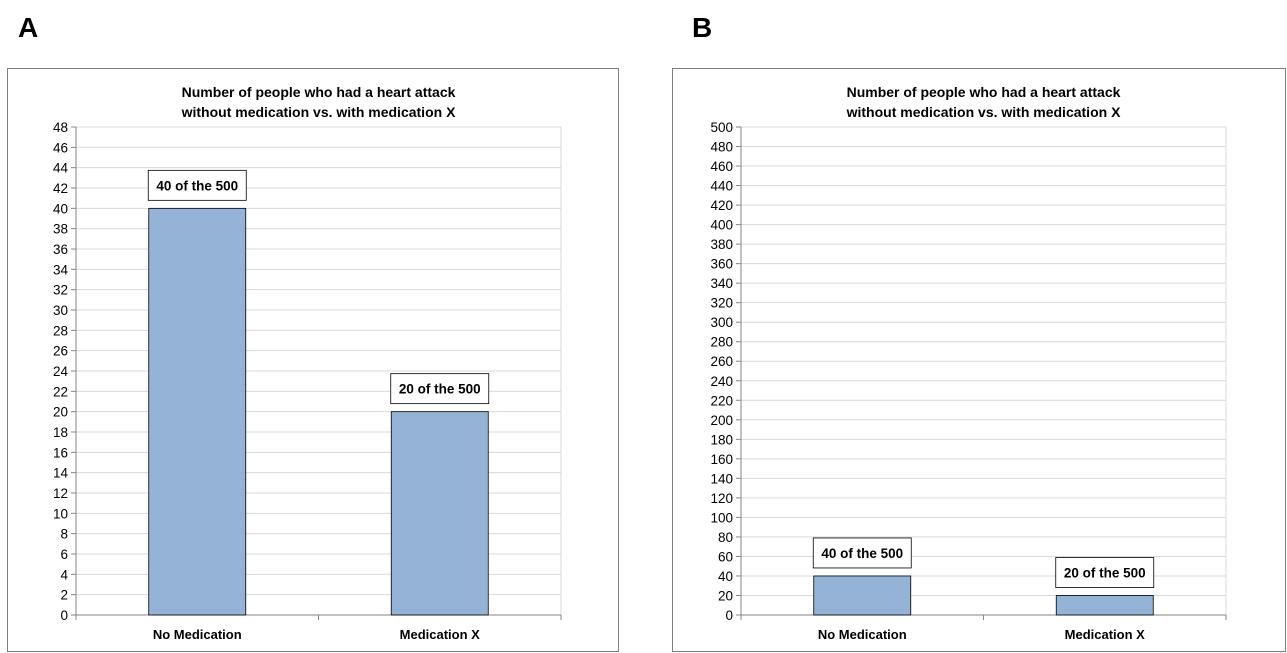 This screenshot has height=653, width=1287. What do you see at coordinates (60, 330) in the screenshot?
I see `y-tick-label: 28` at bounding box center [60, 330].